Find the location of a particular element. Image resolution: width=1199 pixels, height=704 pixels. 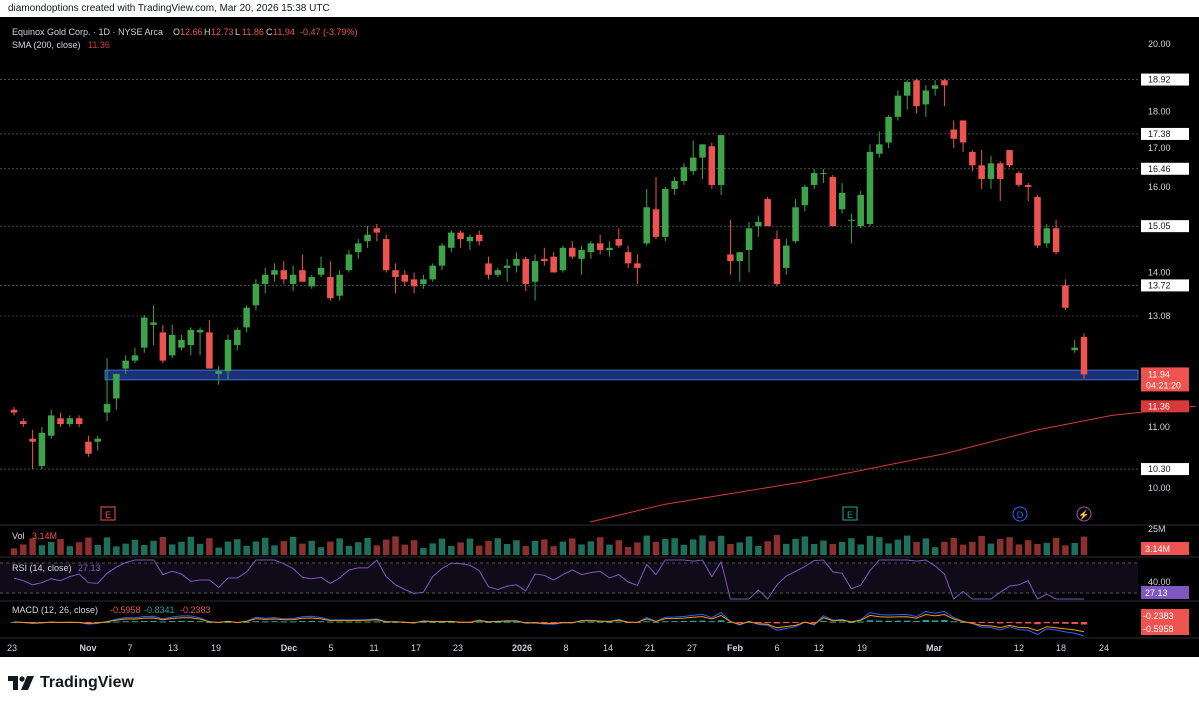

event-markers: E E D ⚡ is located at coordinates (596, 514).